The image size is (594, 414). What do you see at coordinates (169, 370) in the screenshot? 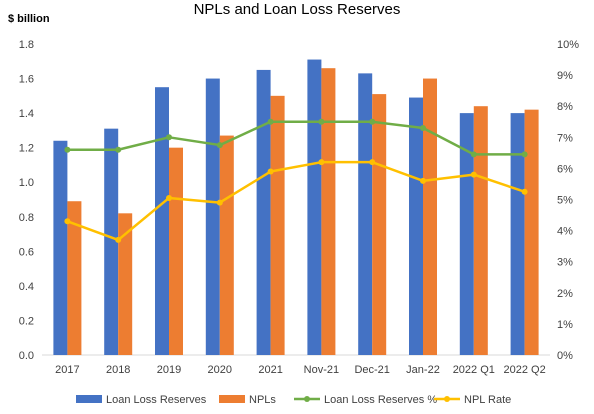
I see `x-tick-label: 2019` at bounding box center [169, 370].